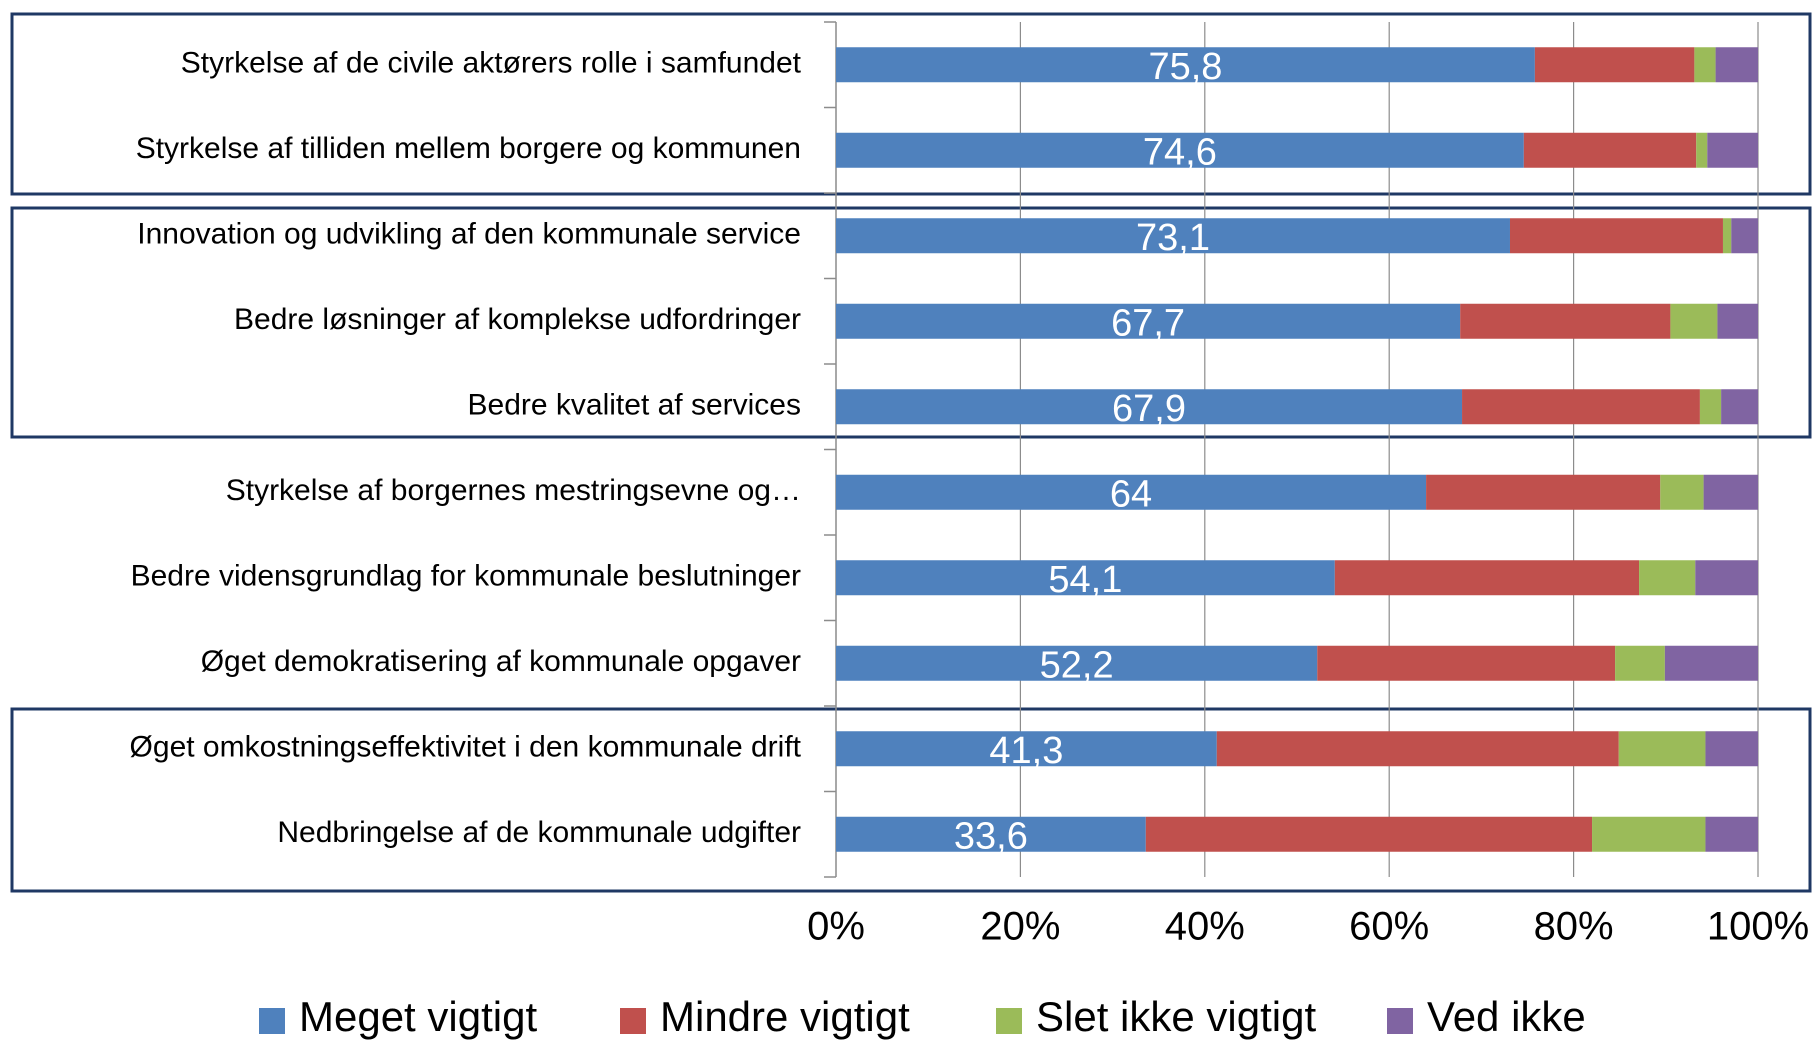 The image size is (1816, 1041). What do you see at coordinates (418, 1016) in the screenshot?
I see `legend-label: Meget vigtigt` at bounding box center [418, 1016].